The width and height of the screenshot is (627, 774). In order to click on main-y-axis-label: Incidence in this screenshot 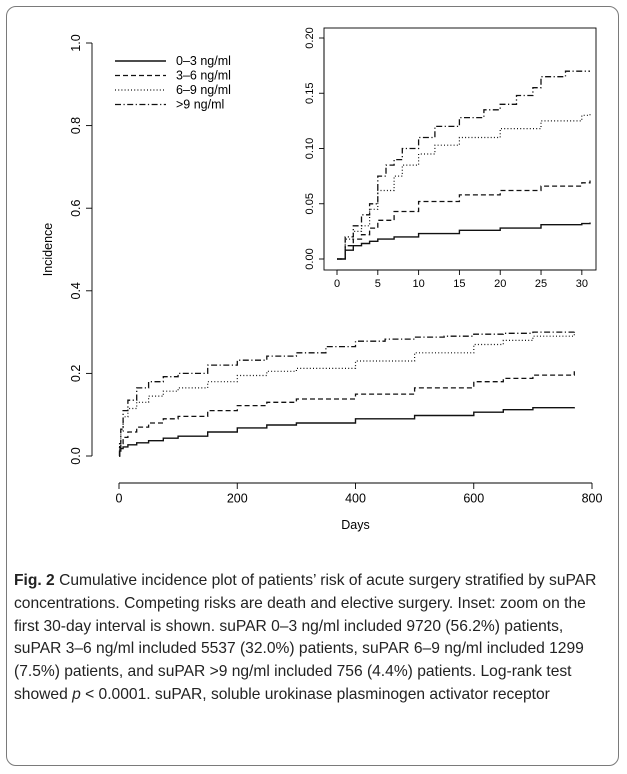, I will do `click(48, 250)`.